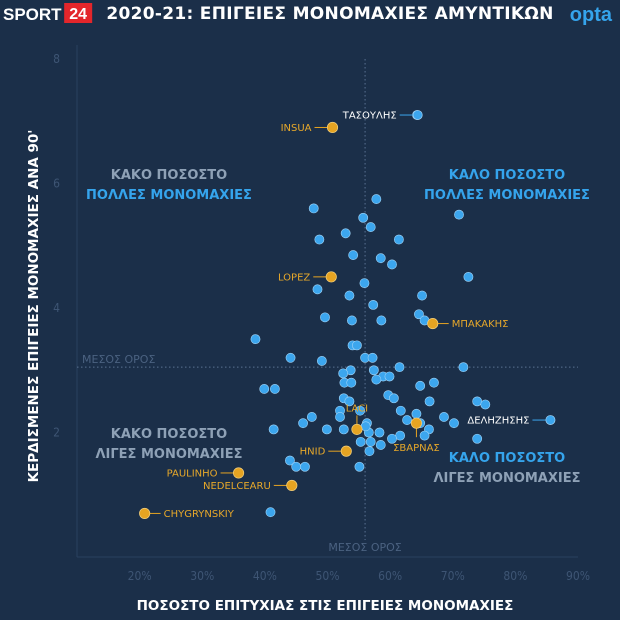 The width and height of the screenshot is (620, 620). Describe the element at coordinates (390, 576) in the screenshot. I see `x-tick-label: 60%` at that location.